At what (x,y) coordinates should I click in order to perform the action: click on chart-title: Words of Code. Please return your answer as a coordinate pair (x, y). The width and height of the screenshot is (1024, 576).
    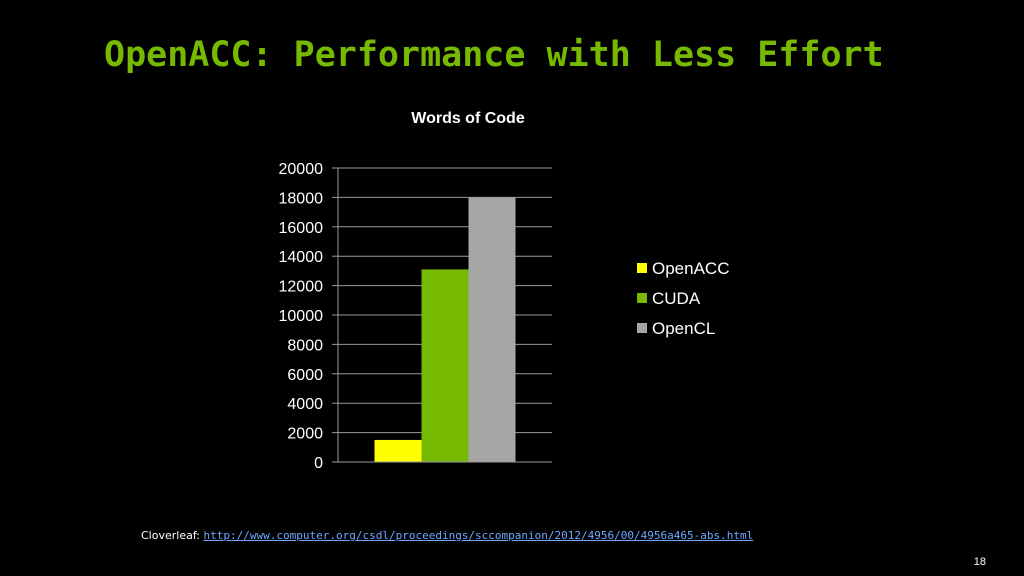
    Looking at the image, I should click on (468, 118).